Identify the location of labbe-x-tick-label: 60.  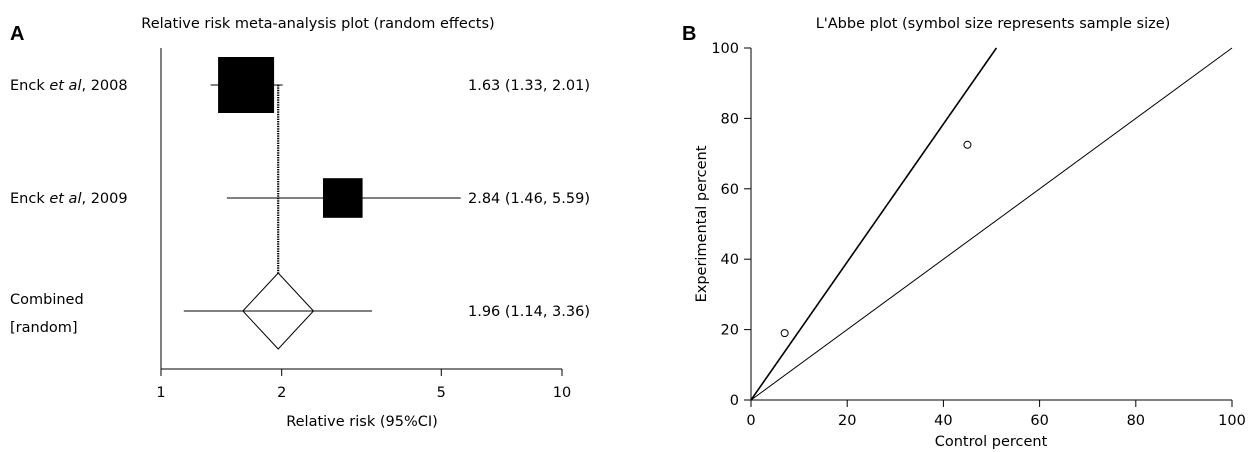
(1039, 421).